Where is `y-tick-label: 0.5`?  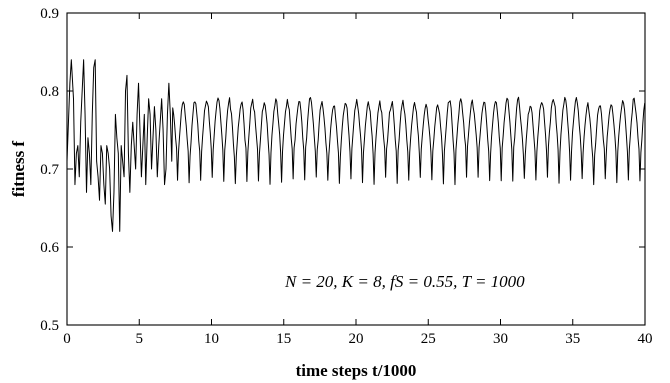 y-tick-label: 0.5 is located at coordinates (49, 326).